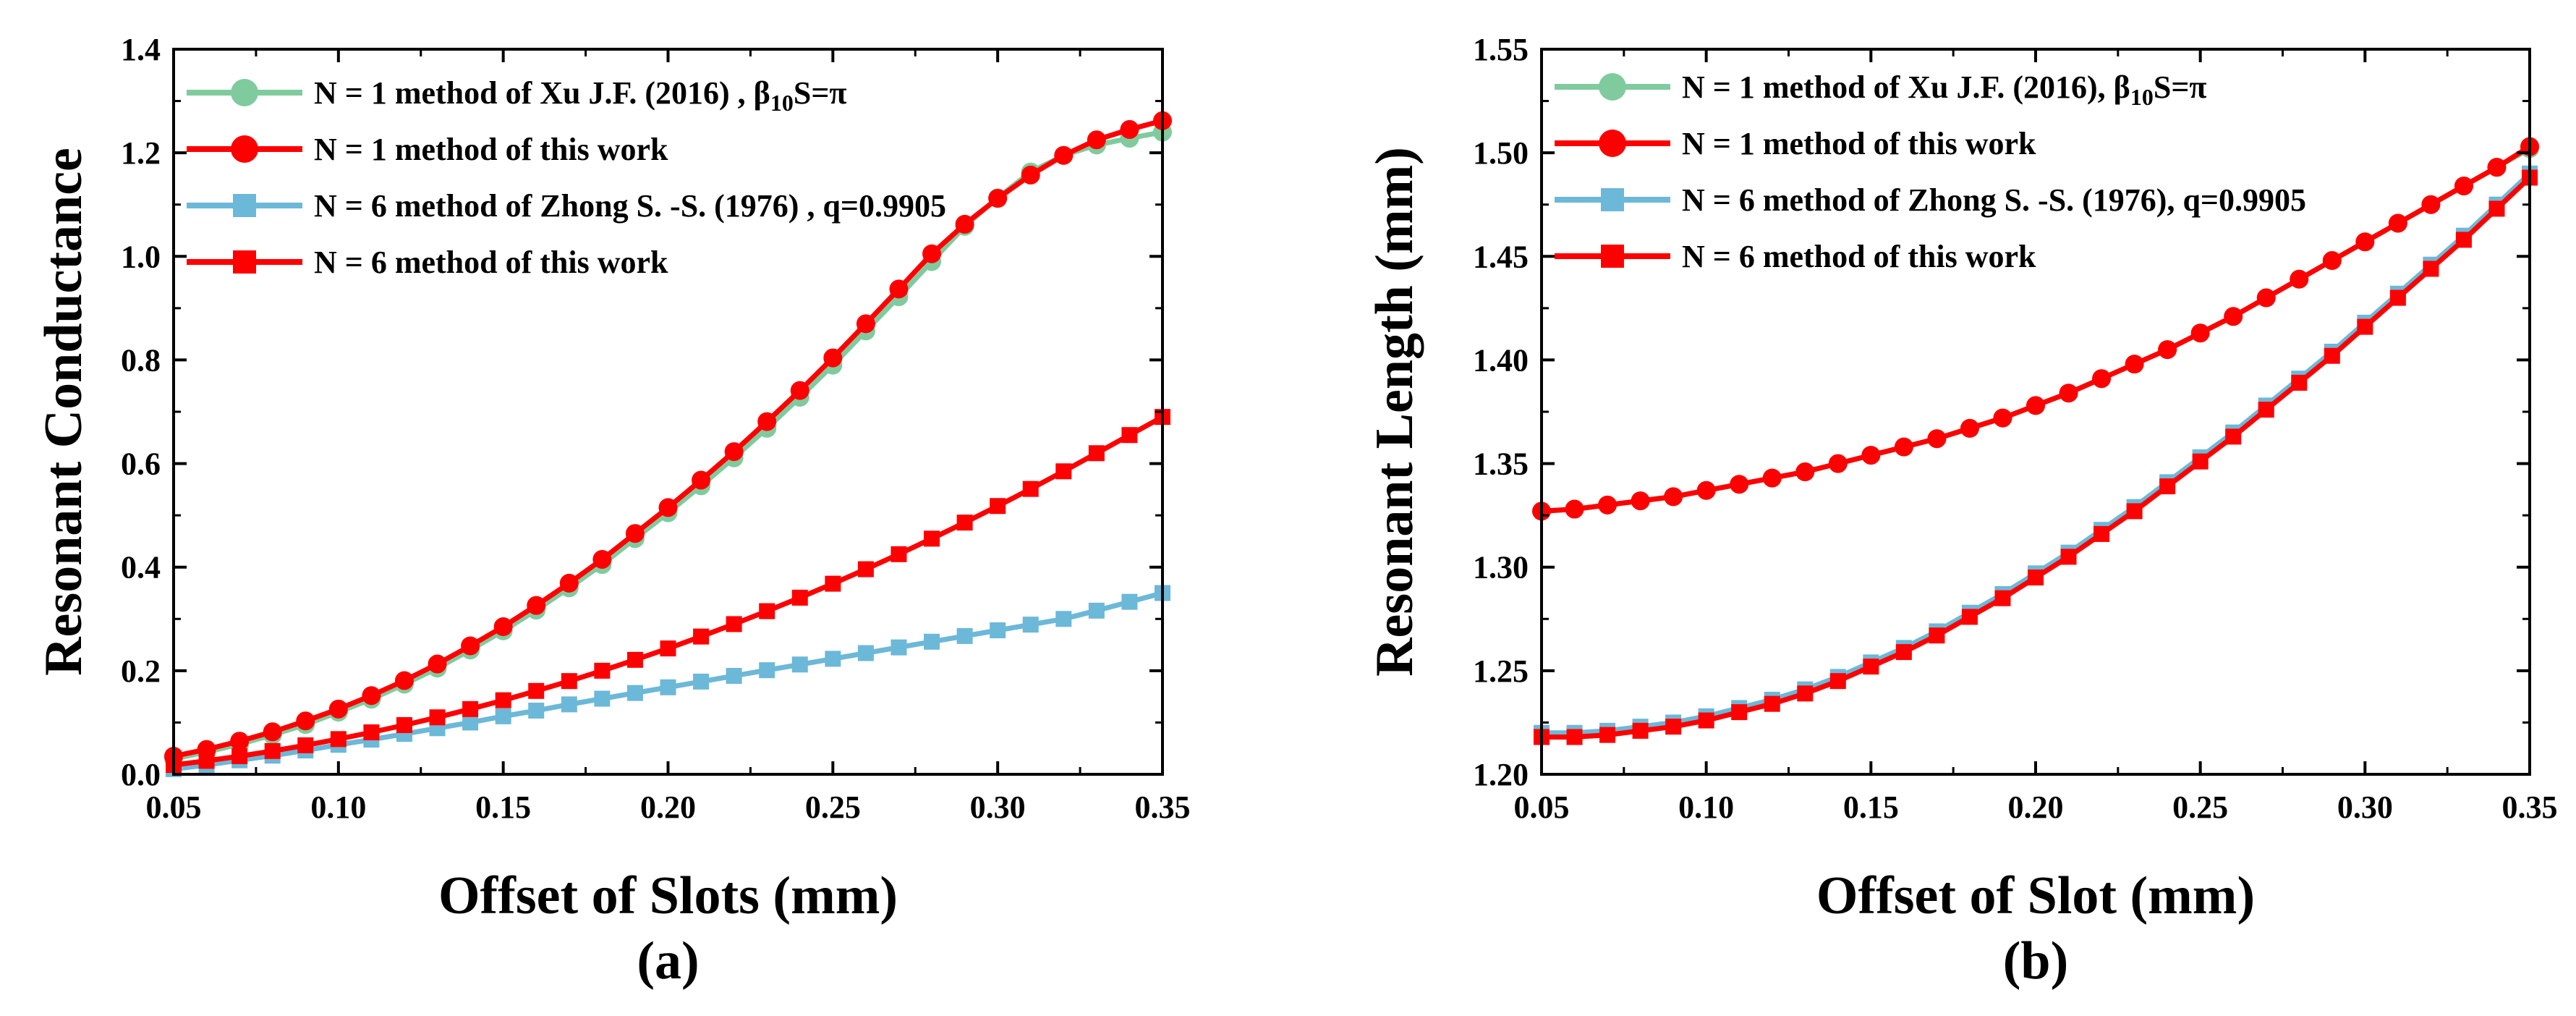 Image resolution: width=2576 pixels, height=1016 pixels. I want to click on y-tick-label: 1.25, so click(1501, 671).